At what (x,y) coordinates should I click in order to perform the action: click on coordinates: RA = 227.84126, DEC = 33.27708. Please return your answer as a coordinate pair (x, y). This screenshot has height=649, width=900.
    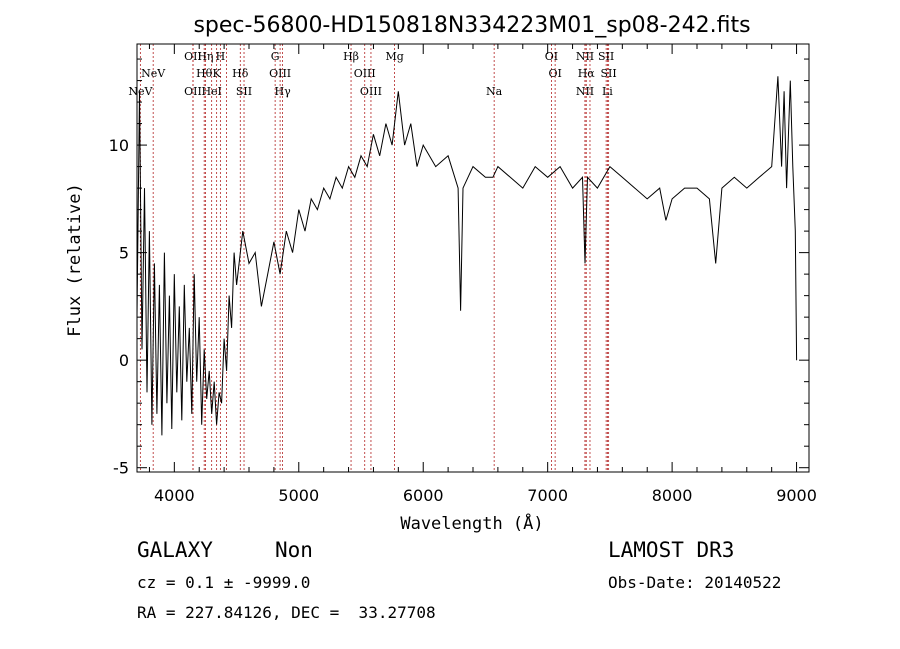
    Looking at the image, I should click on (286, 612).